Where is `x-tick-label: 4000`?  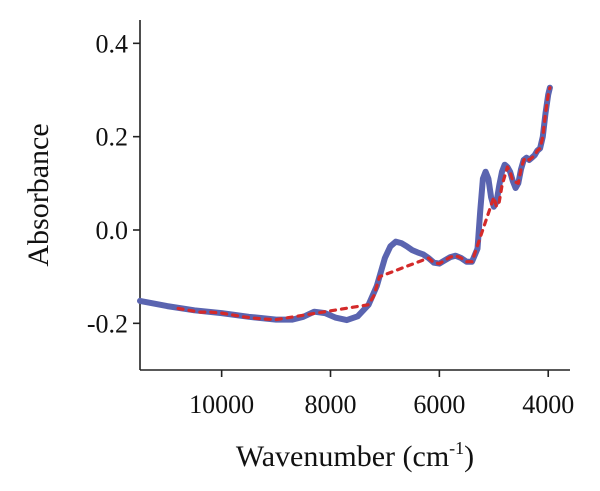
x-tick-label: 4000 is located at coordinates (548, 404).